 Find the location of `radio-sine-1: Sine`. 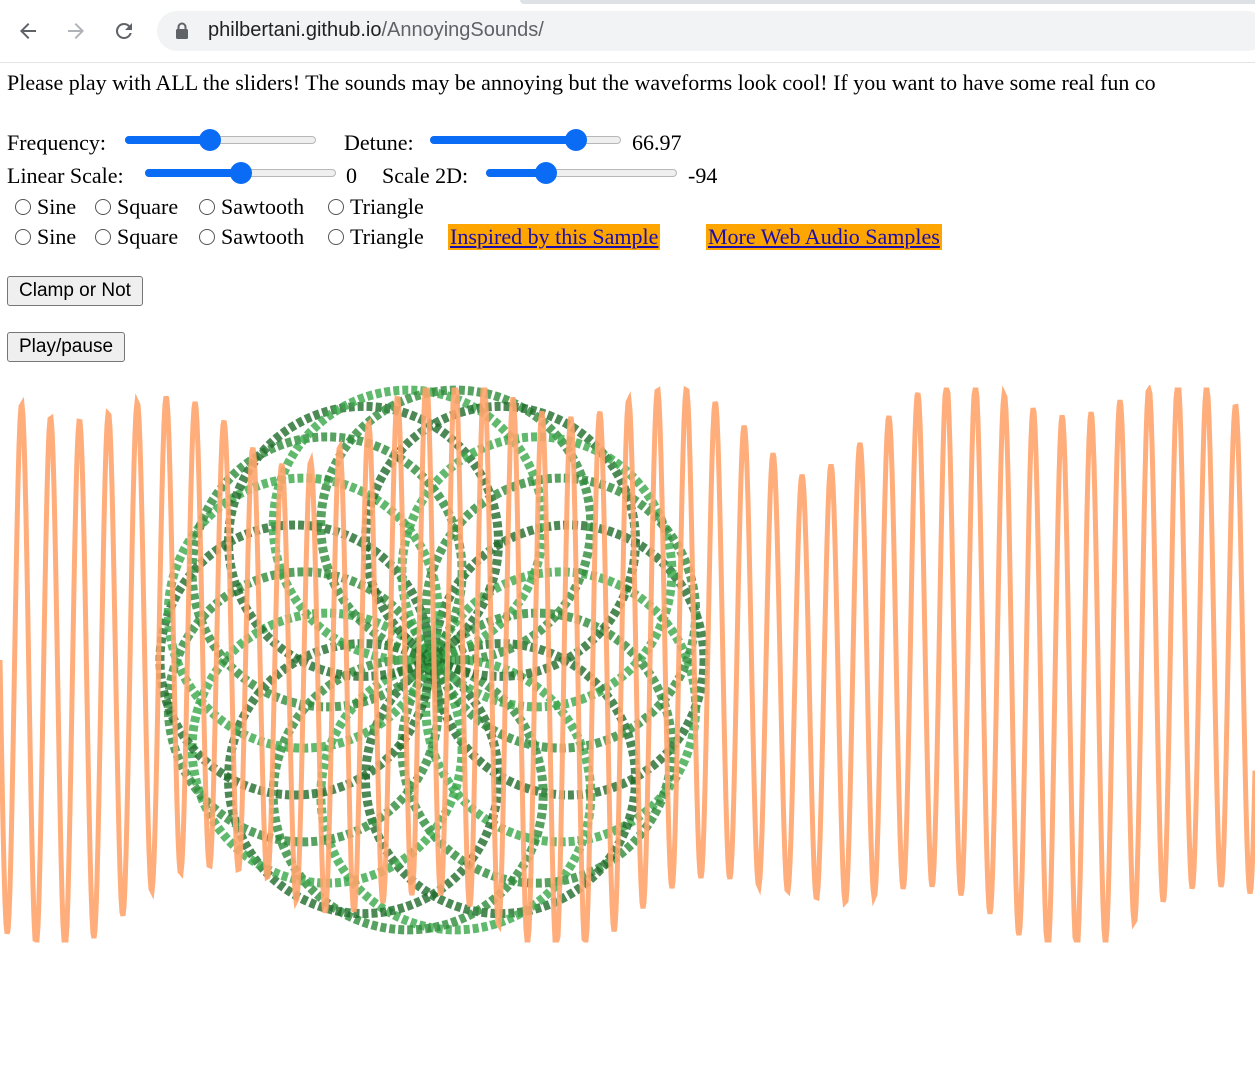

radio-sine-1: Sine is located at coordinates (45, 207).